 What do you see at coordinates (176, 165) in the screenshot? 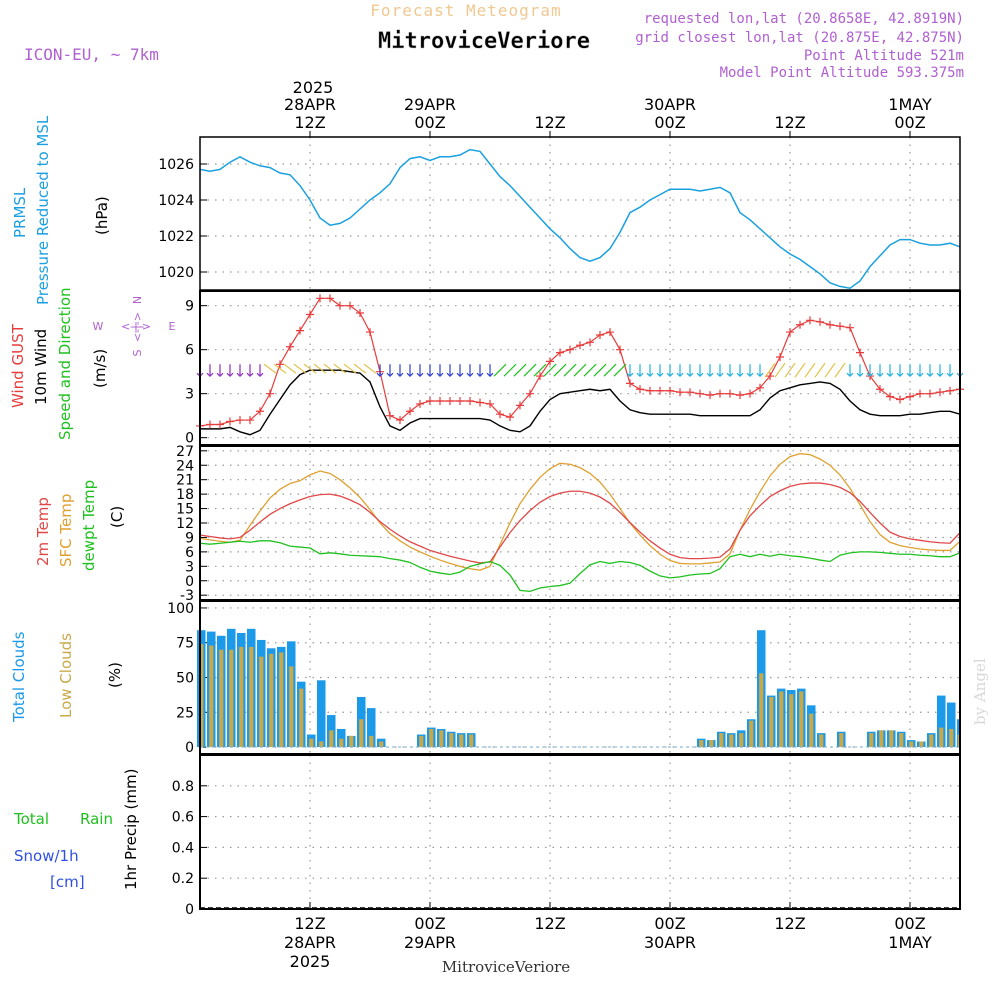
I see `ytick-label: 1026` at bounding box center [176, 165].